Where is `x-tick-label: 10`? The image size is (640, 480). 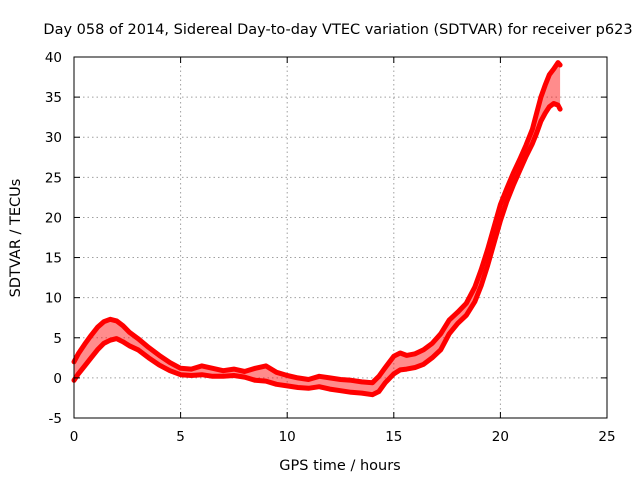 x-tick-label: 10 is located at coordinates (287, 437).